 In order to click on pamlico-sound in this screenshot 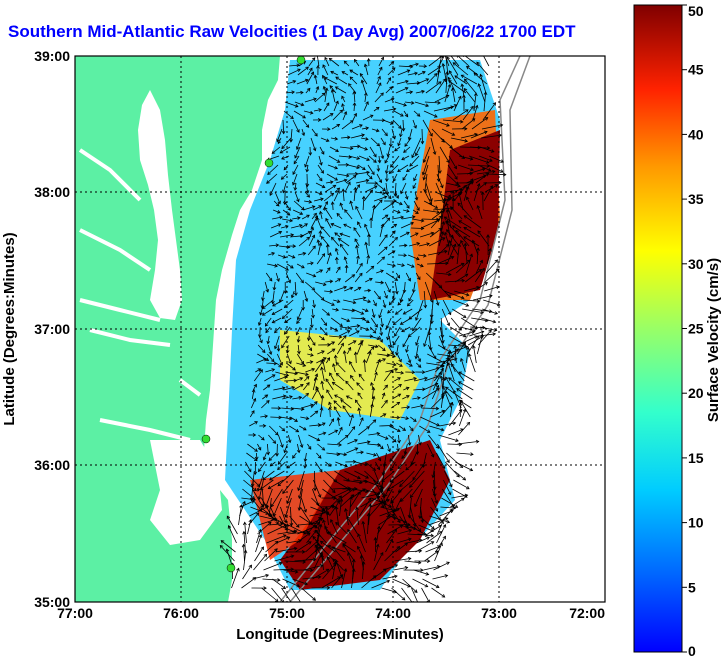, I will do `click(186, 492)`.